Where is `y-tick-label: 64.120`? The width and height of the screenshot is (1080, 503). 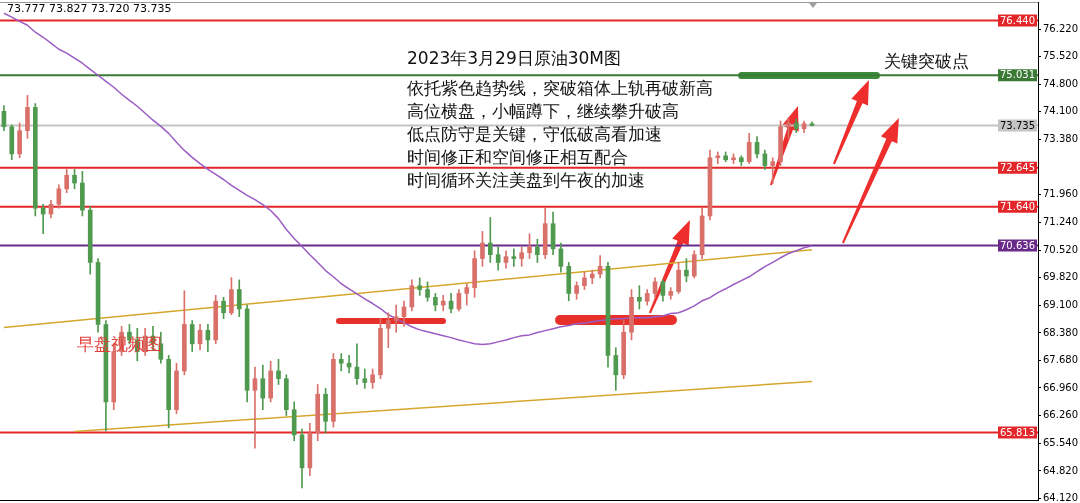 y-tick-label: 64.120 is located at coordinates (1060, 497).